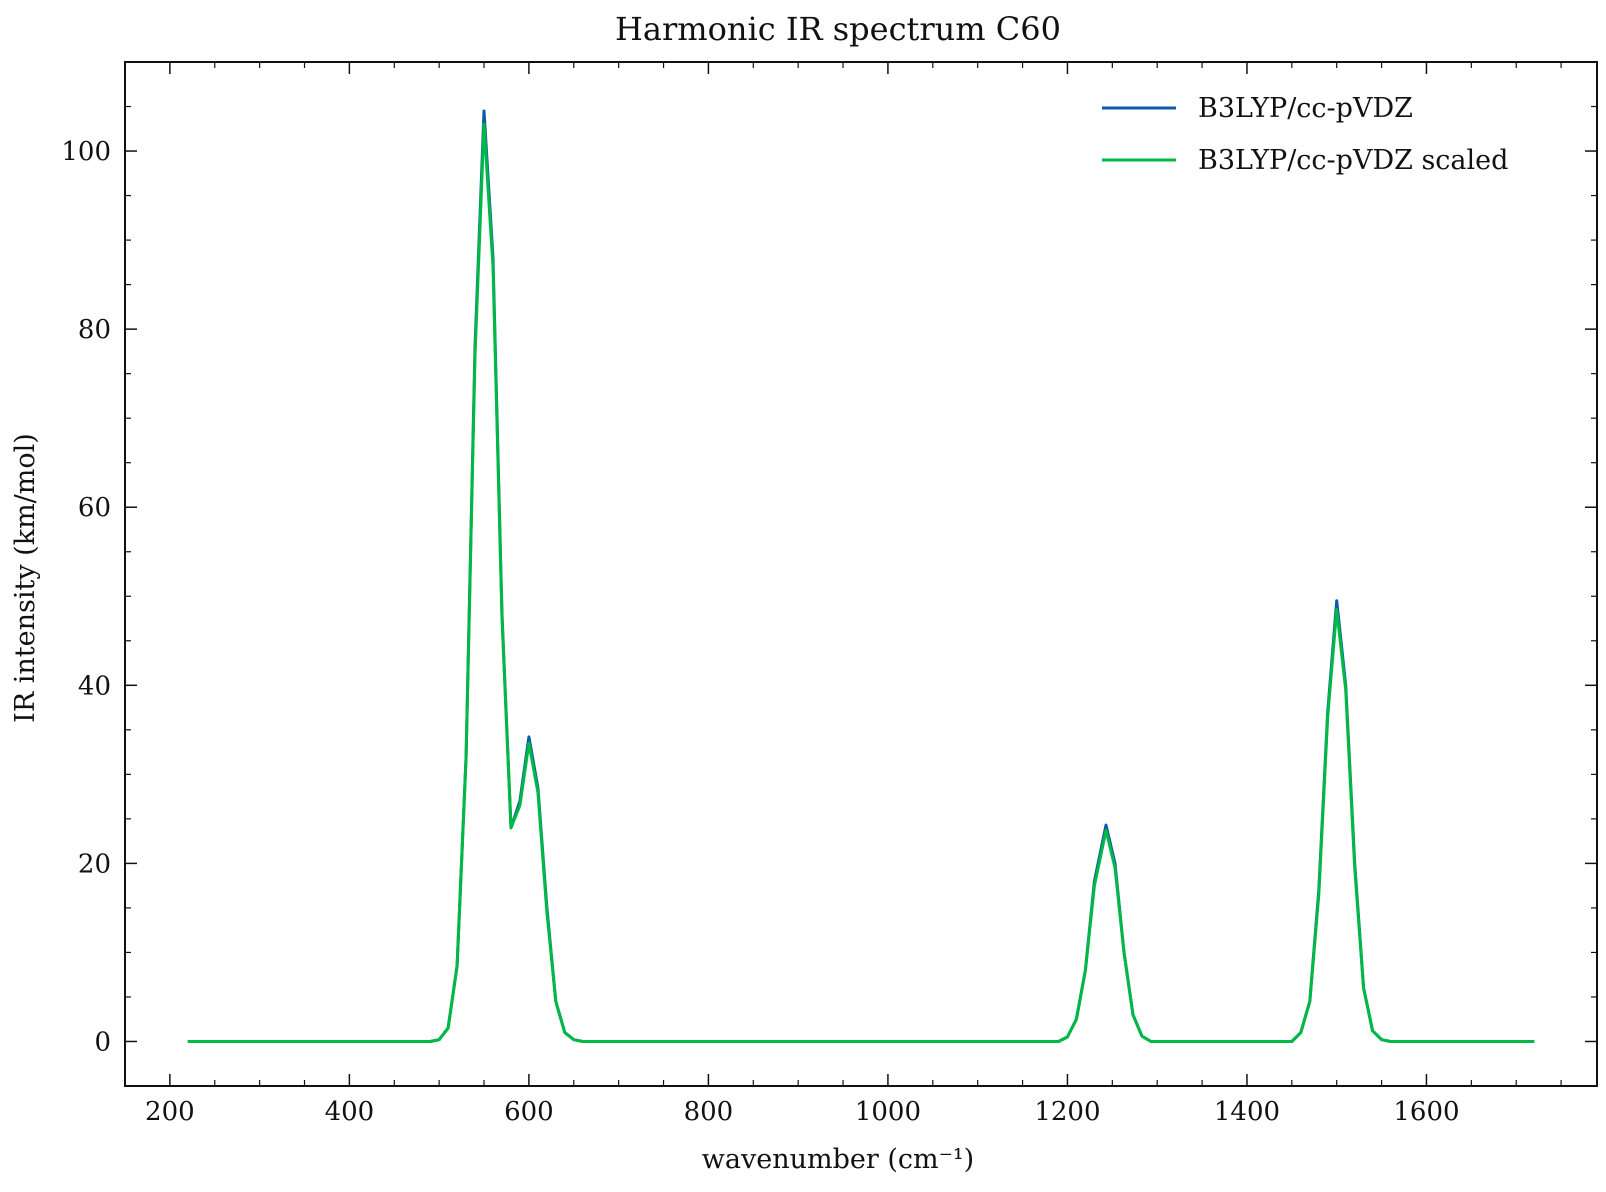  Describe the element at coordinates (170, 1112) in the screenshot. I see `x-tick-label: 200` at that location.